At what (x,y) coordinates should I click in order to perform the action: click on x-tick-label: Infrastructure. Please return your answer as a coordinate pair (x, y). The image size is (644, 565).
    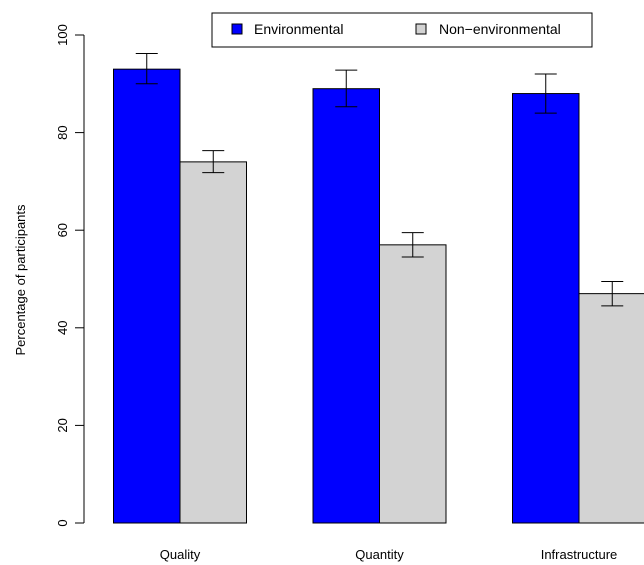
    Looking at the image, I should click on (579, 554).